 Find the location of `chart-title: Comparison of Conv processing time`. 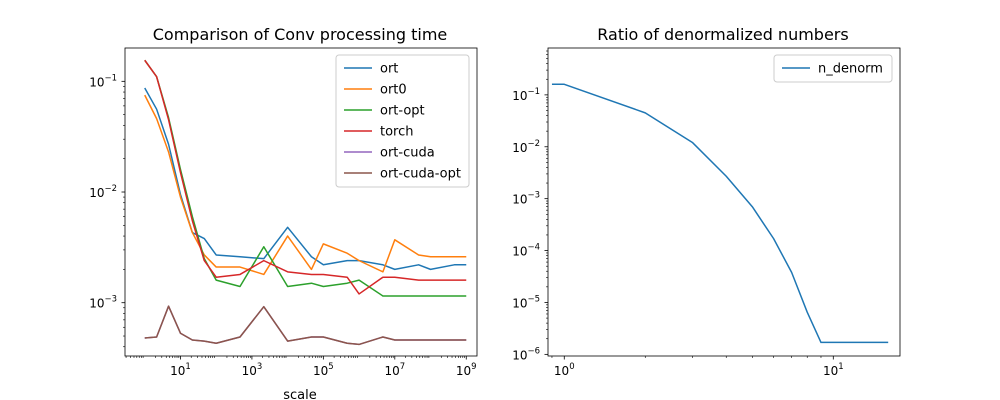

chart-title: Comparison of Conv processing time is located at coordinates (300, 34).